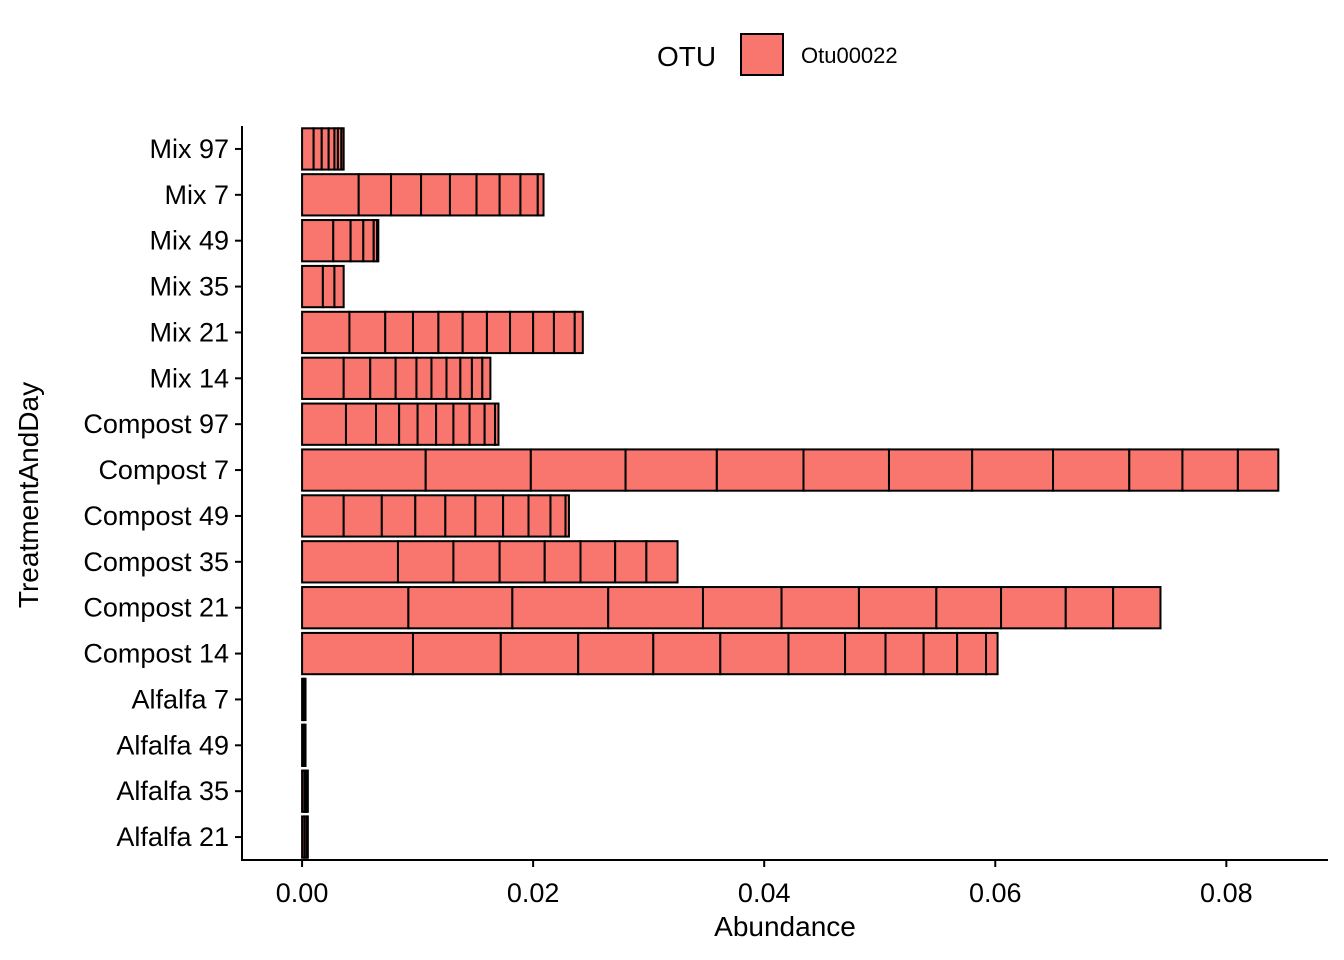  What do you see at coordinates (172, 837) in the screenshot?
I see `y-tick-label-alfalfa-21: Alfalfa 21` at bounding box center [172, 837].